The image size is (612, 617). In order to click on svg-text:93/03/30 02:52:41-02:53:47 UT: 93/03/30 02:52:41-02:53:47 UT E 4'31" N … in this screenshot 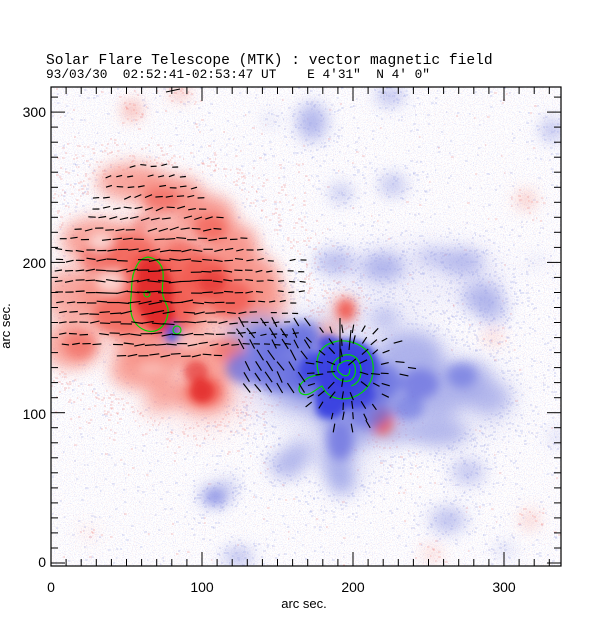, I will do `click(238, 74)`.